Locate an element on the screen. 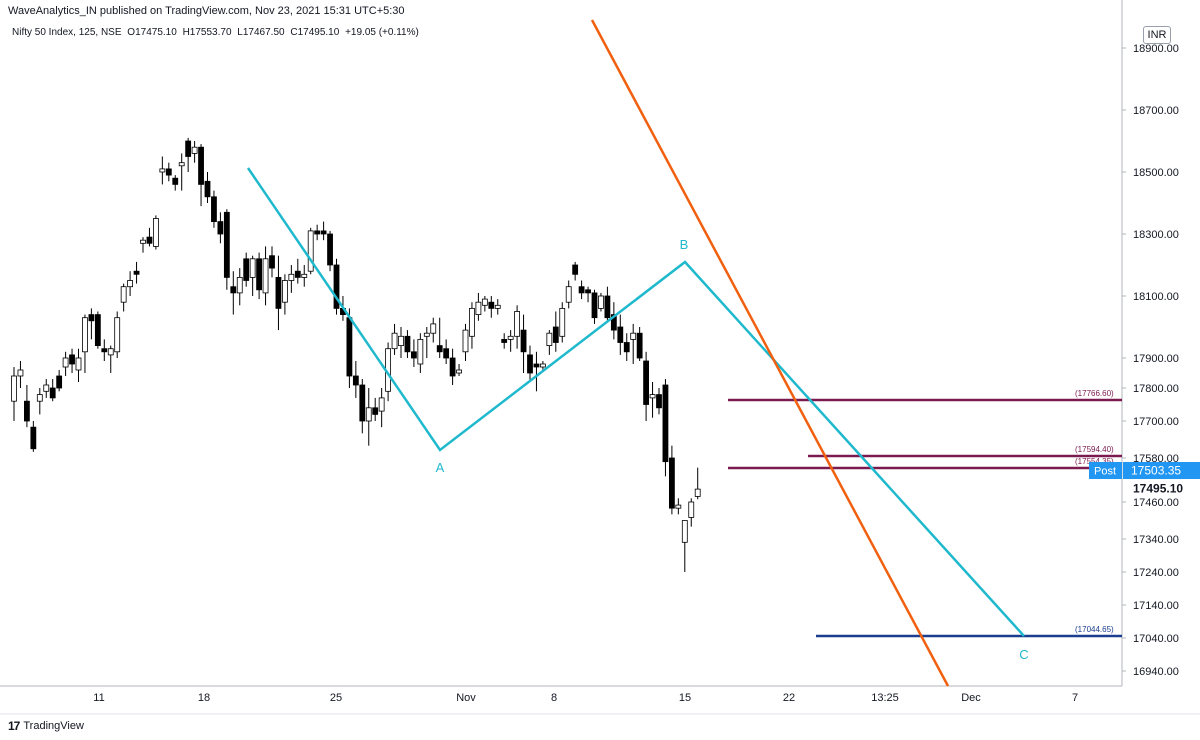 The height and width of the screenshot is (740, 1200). time-tick-label: 8 is located at coordinates (554, 698).